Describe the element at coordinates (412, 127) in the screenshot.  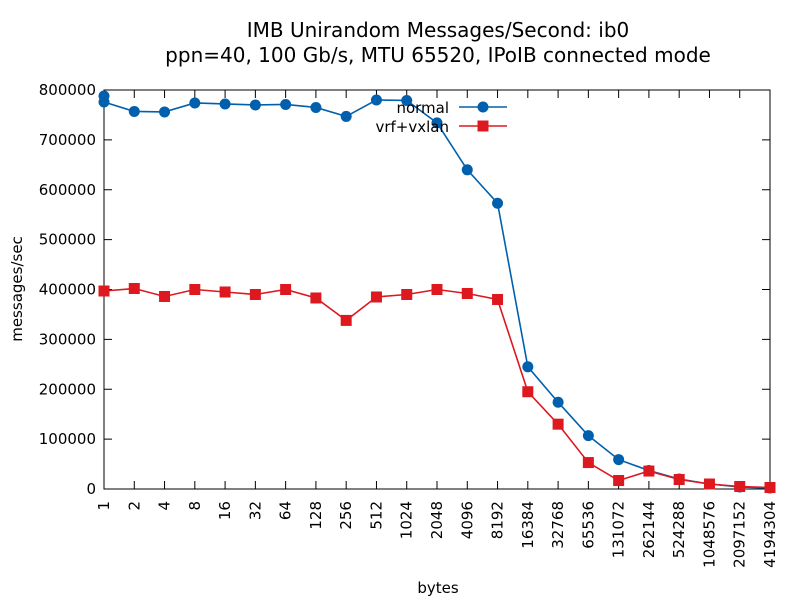
I see `legend-label-vrf-vxlan: vrf+vxlan` at that location.